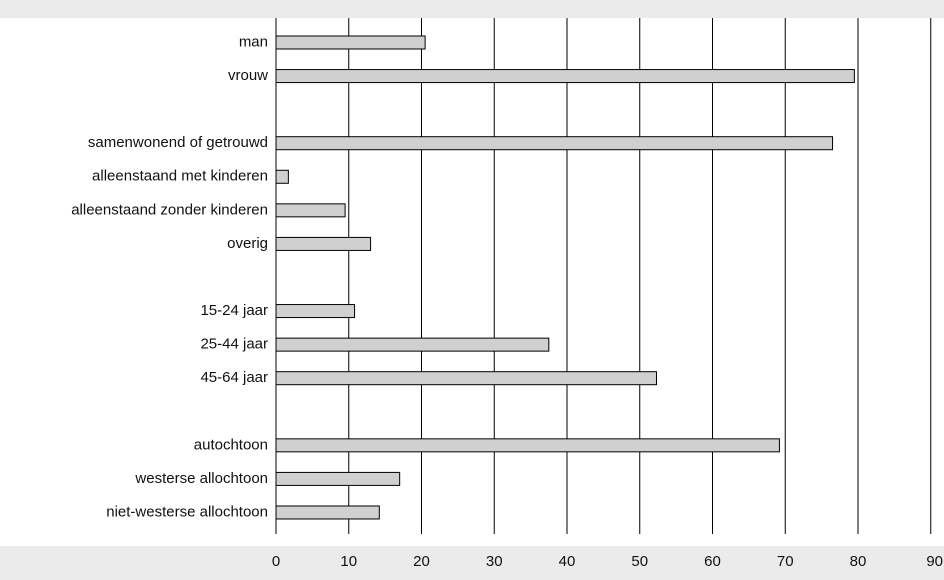 The width and height of the screenshot is (944, 580). Describe the element at coordinates (253, 41) in the screenshot. I see `category-label-0: man` at that location.